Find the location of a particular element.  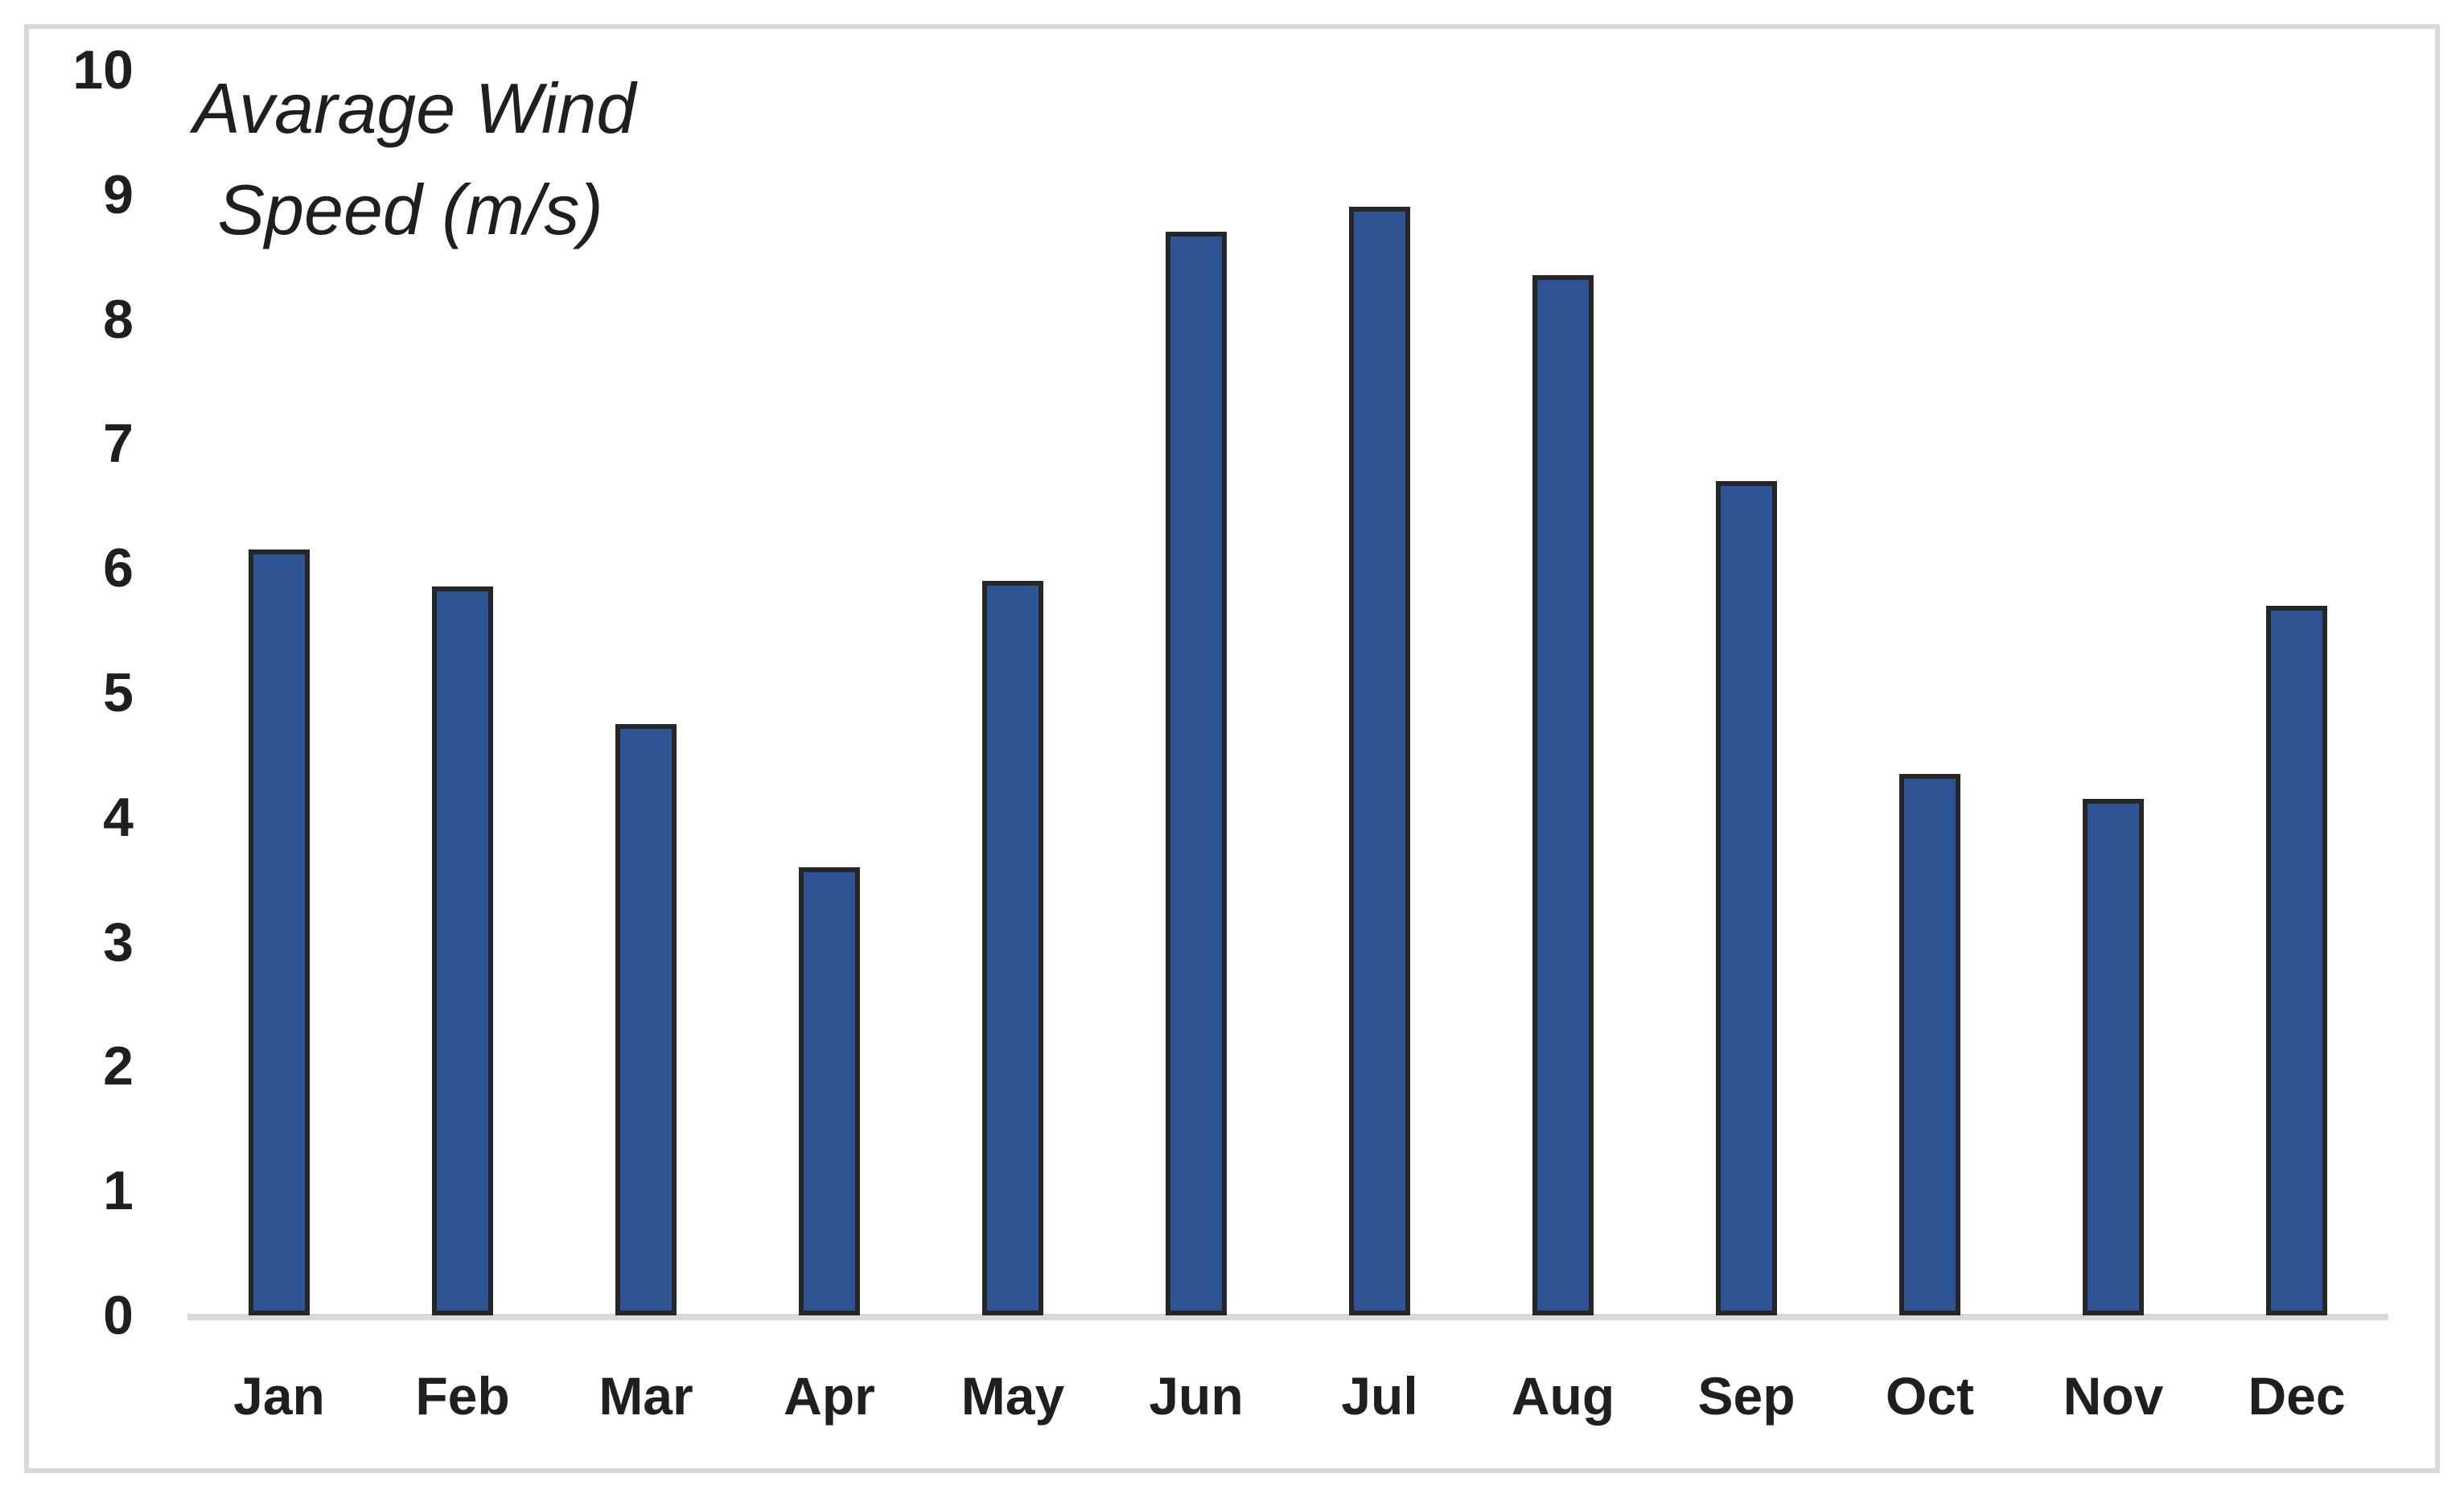

bar-jan is located at coordinates (279, 932).